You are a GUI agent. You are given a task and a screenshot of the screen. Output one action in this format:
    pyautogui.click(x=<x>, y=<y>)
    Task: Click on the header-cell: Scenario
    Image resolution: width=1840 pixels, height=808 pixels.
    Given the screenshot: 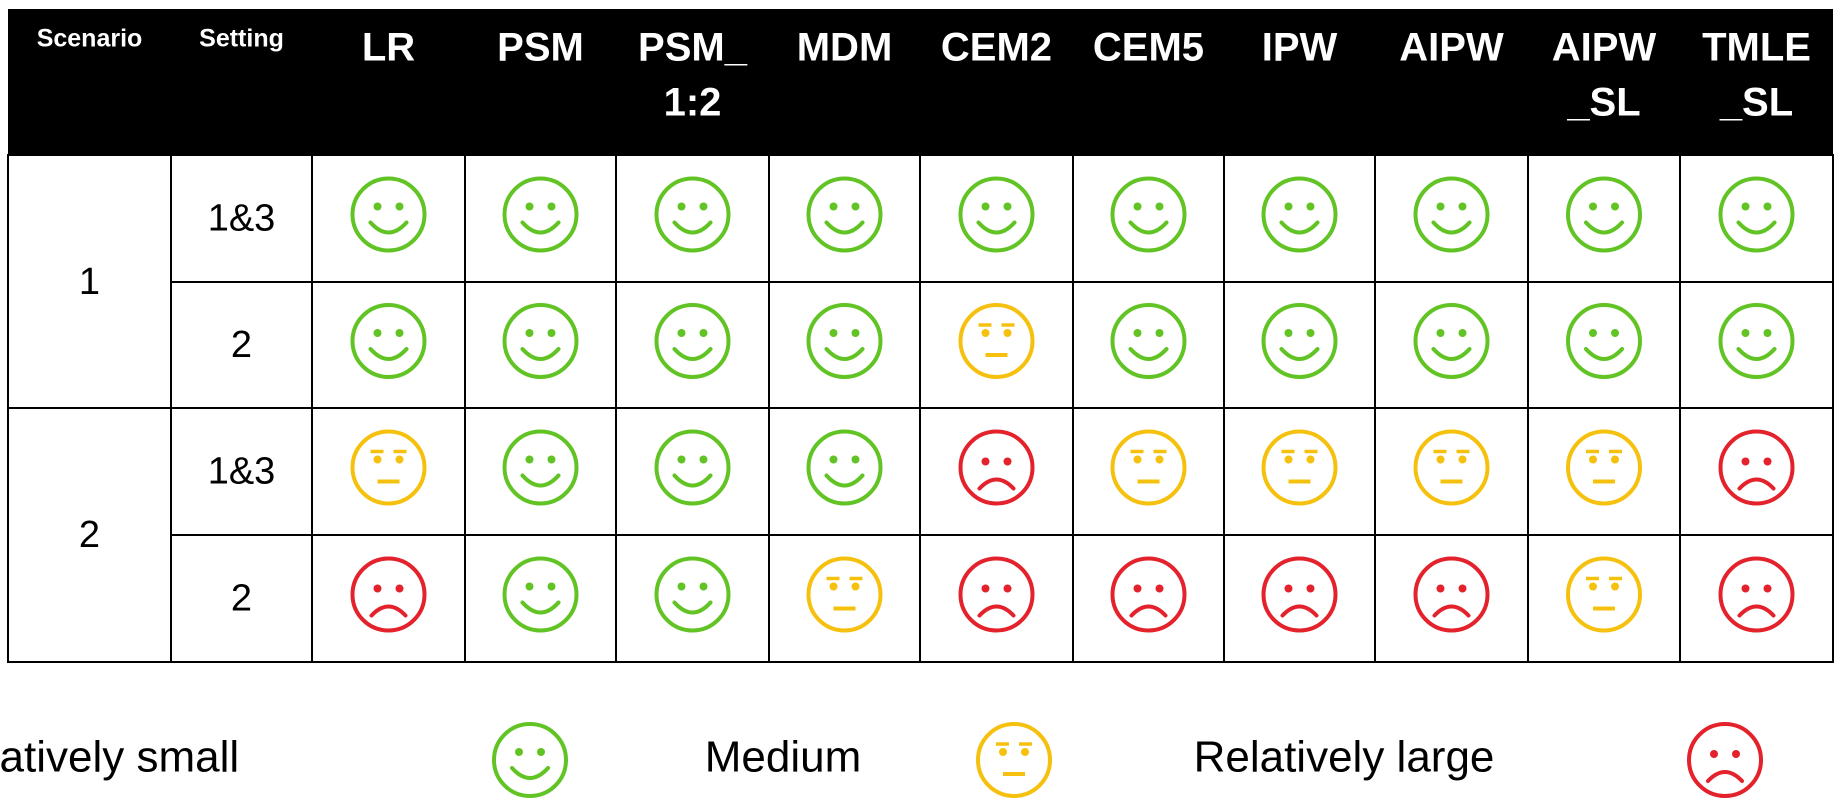 What is the action you would take?
    pyautogui.click(x=90, y=39)
    